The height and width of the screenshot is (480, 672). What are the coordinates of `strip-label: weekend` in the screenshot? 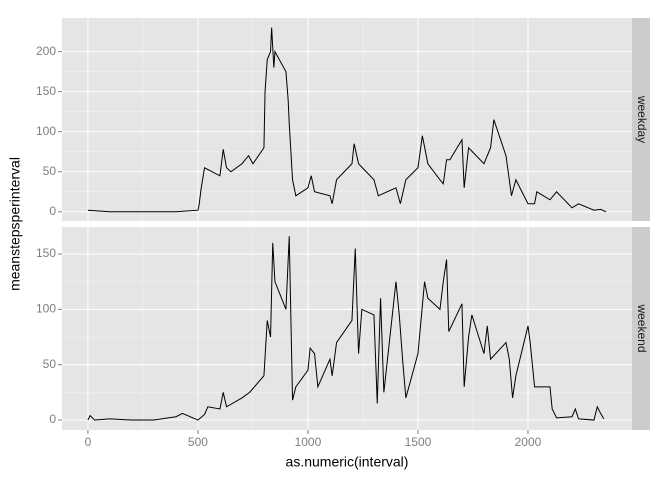 It's located at (642, 327).